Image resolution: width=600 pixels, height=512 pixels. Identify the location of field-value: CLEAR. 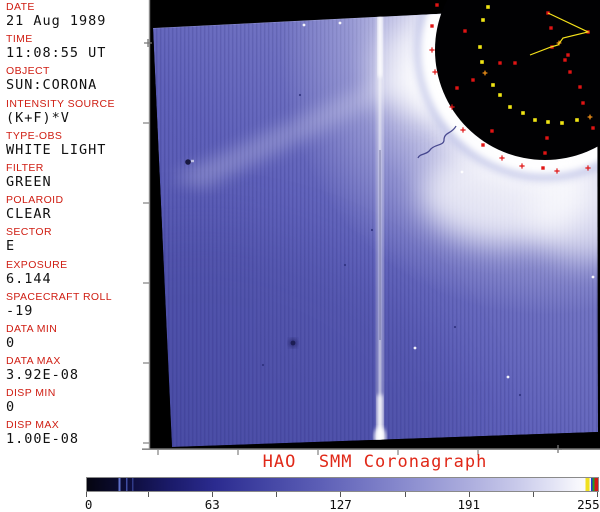
(29, 214).